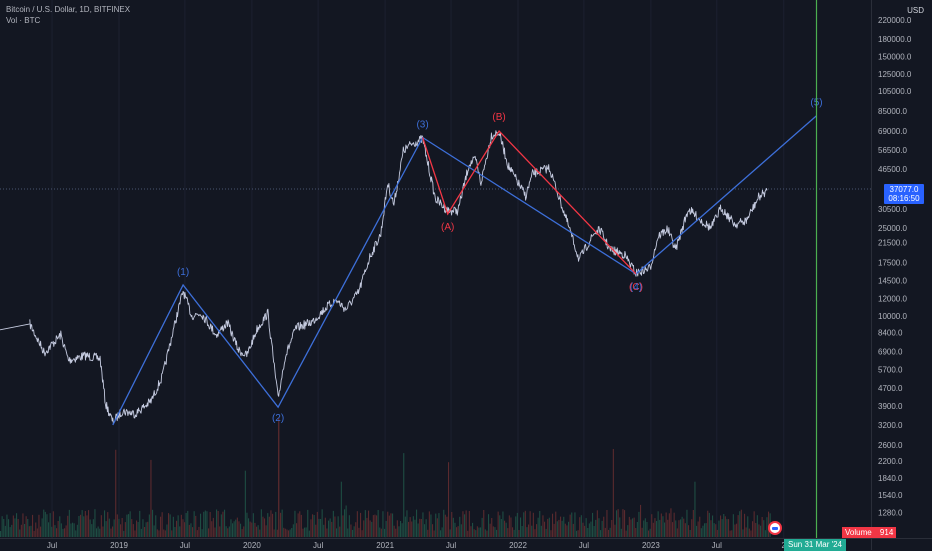  What do you see at coordinates (422, 125) in the screenshot?
I see `wave-3-label: (3)` at bounding box center [422, 125].